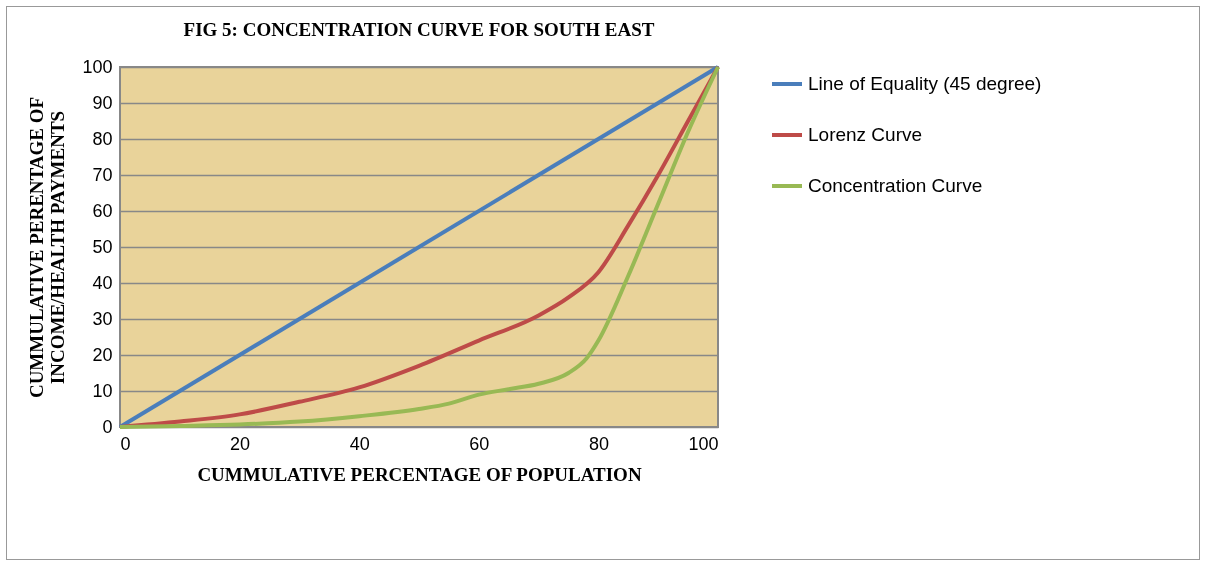 This screenshot has height=568, width=1208. What do you see at coordinates (703, 443) in the screenshot?
I see `x-tick-label: 100` at bounding box center [703, 443].